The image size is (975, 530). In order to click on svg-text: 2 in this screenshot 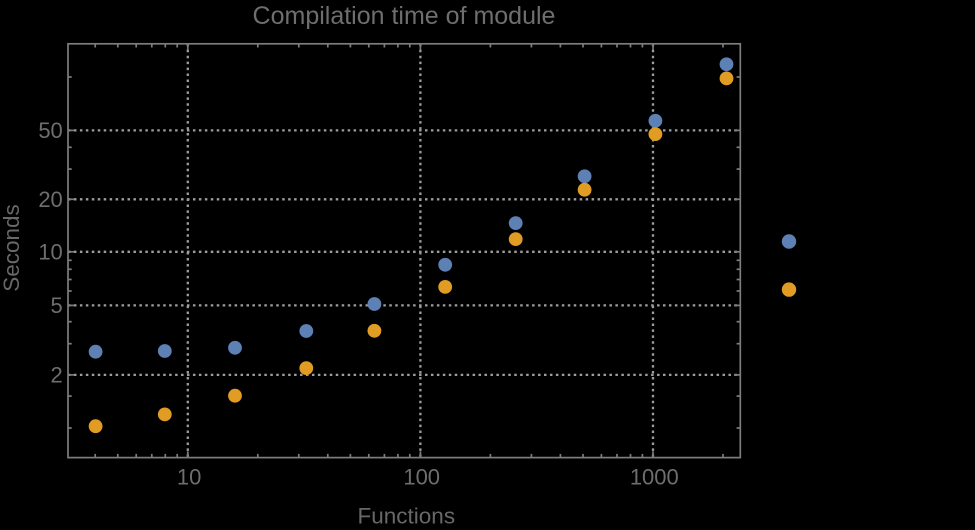, I will do `click(57, 375)`.